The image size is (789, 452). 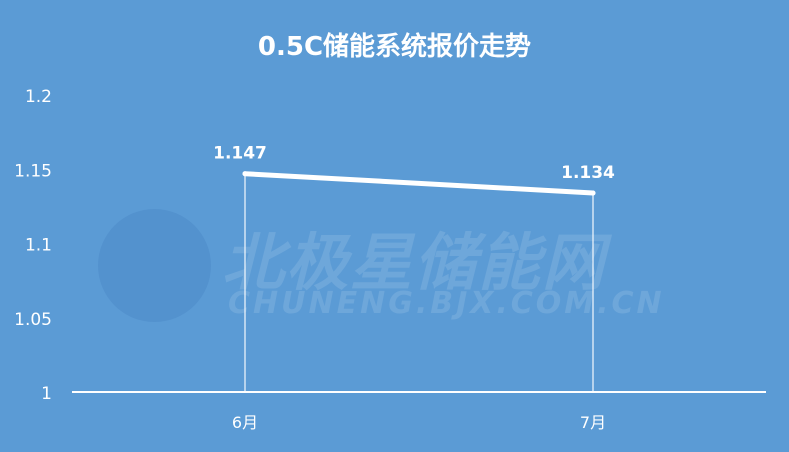 I want to click on series-line, so click(x=419, y=183).